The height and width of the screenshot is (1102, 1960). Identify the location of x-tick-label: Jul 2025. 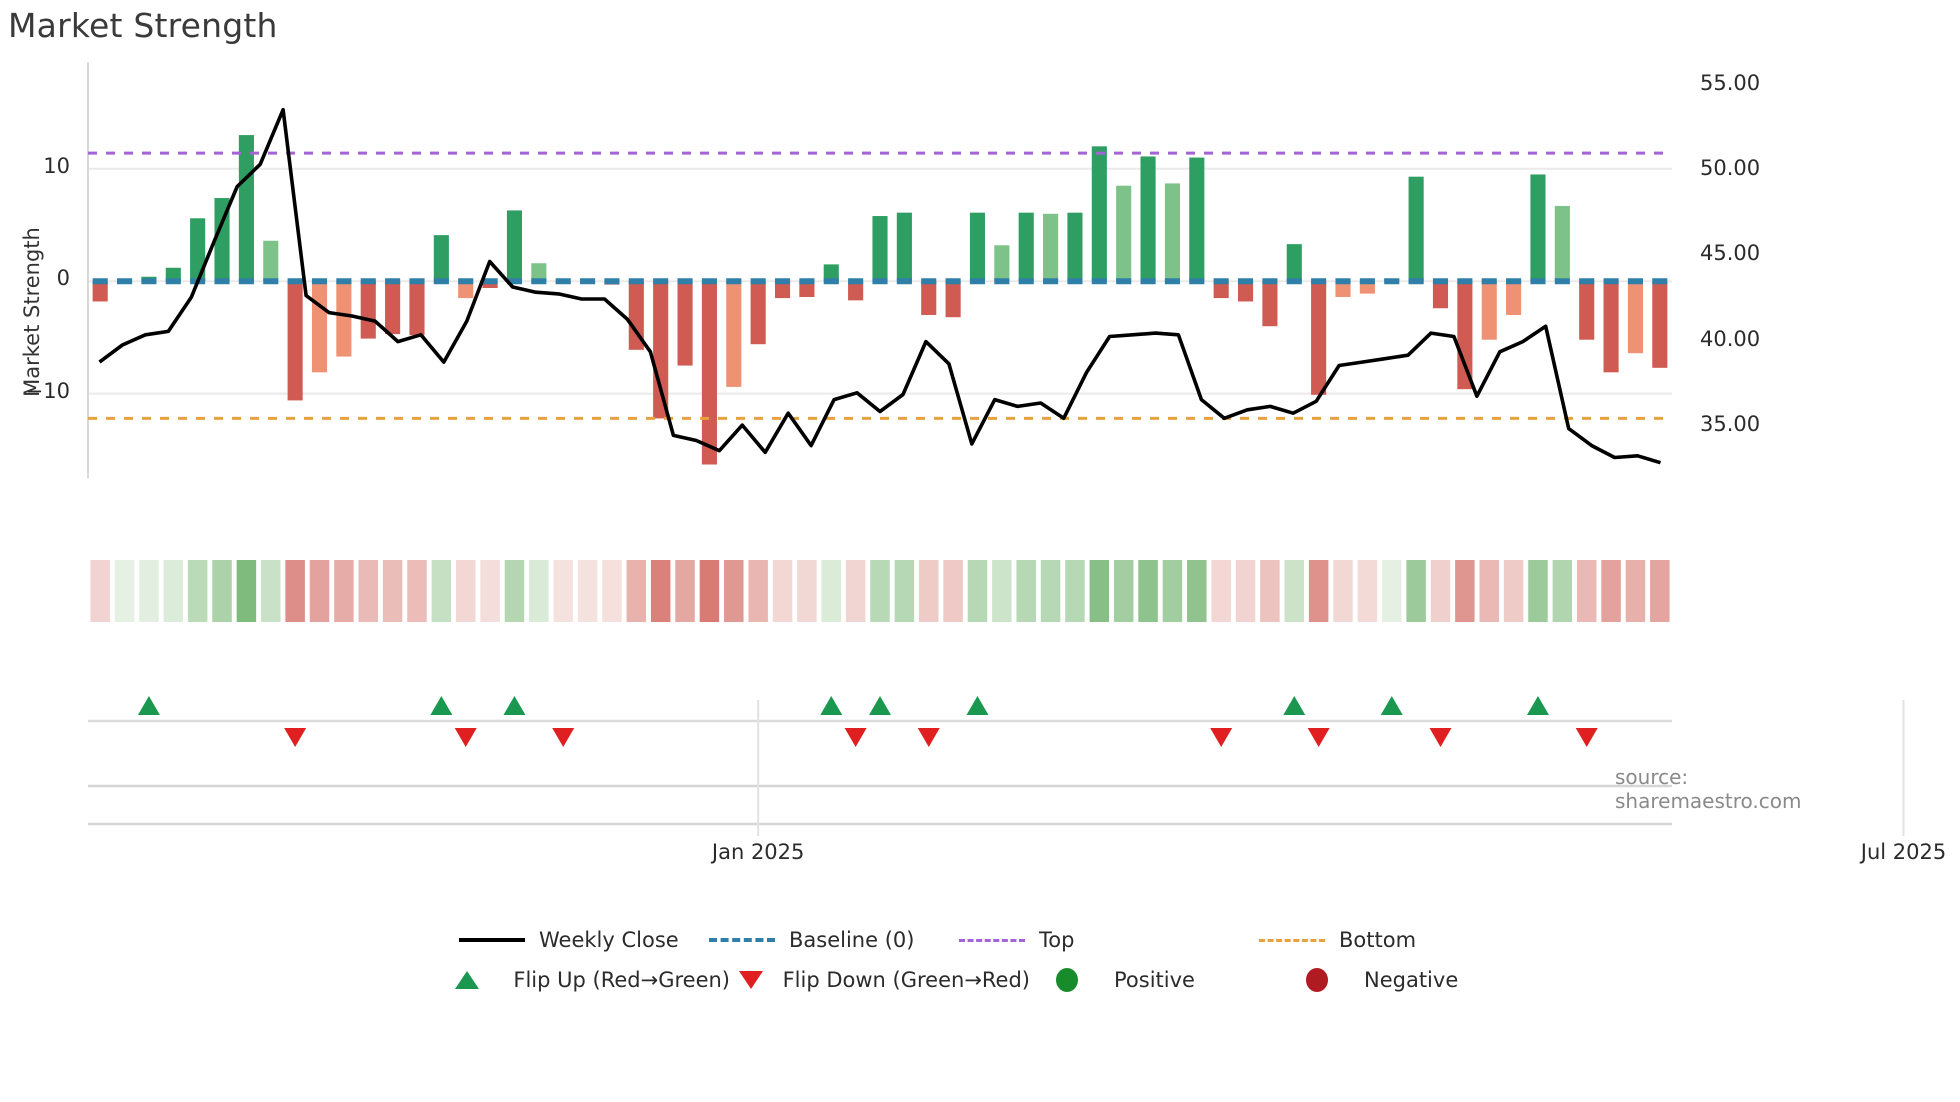
(1903, 852).